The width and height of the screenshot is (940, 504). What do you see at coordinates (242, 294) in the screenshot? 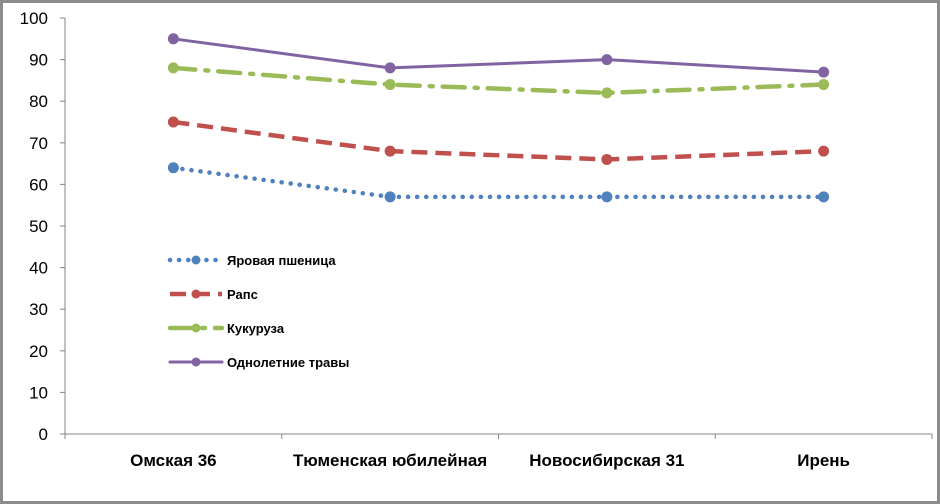
I see `legend-label: Рапс` at bounding box center [242, 294].